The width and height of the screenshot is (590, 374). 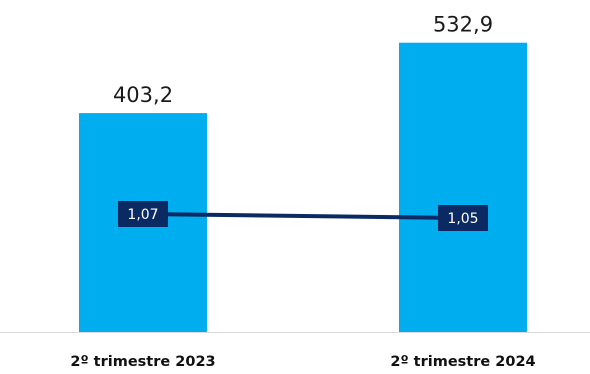 What do you see at coordinates (462, 362) in the screenshot?
I see `x-tick-label-2: 2º trimestre 2024` at bounding box center [462, 362].